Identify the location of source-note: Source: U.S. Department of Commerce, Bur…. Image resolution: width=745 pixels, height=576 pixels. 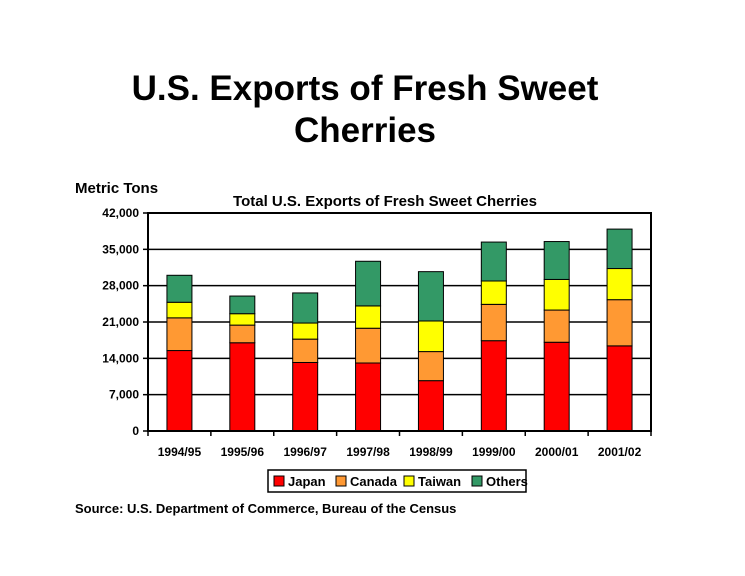
(266, 508).